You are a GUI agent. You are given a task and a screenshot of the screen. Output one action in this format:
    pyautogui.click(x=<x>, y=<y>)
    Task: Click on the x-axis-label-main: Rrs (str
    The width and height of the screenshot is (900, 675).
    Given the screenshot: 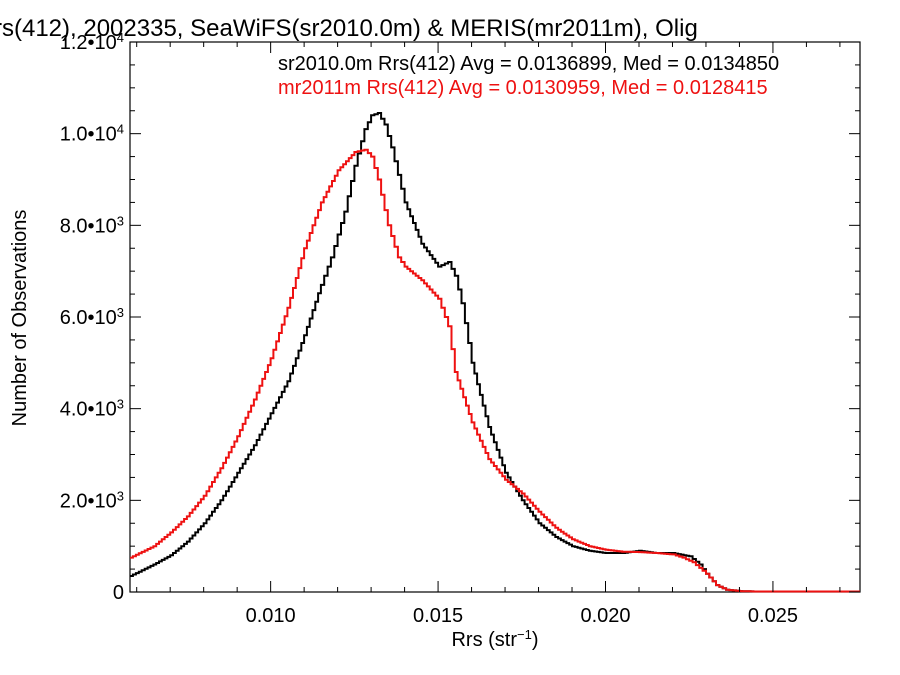 What is the action you would take?
    pyautogui.click(x=484, y=640)
    